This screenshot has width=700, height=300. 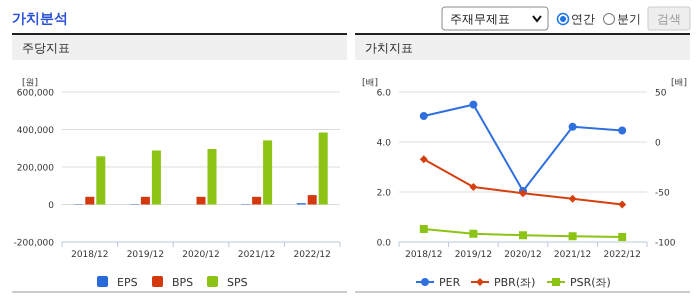 What do you see at coordinates (515, 282) in the screenshot?
I see `legend-label: PBR(좌)` at bounding box center [515, 282].